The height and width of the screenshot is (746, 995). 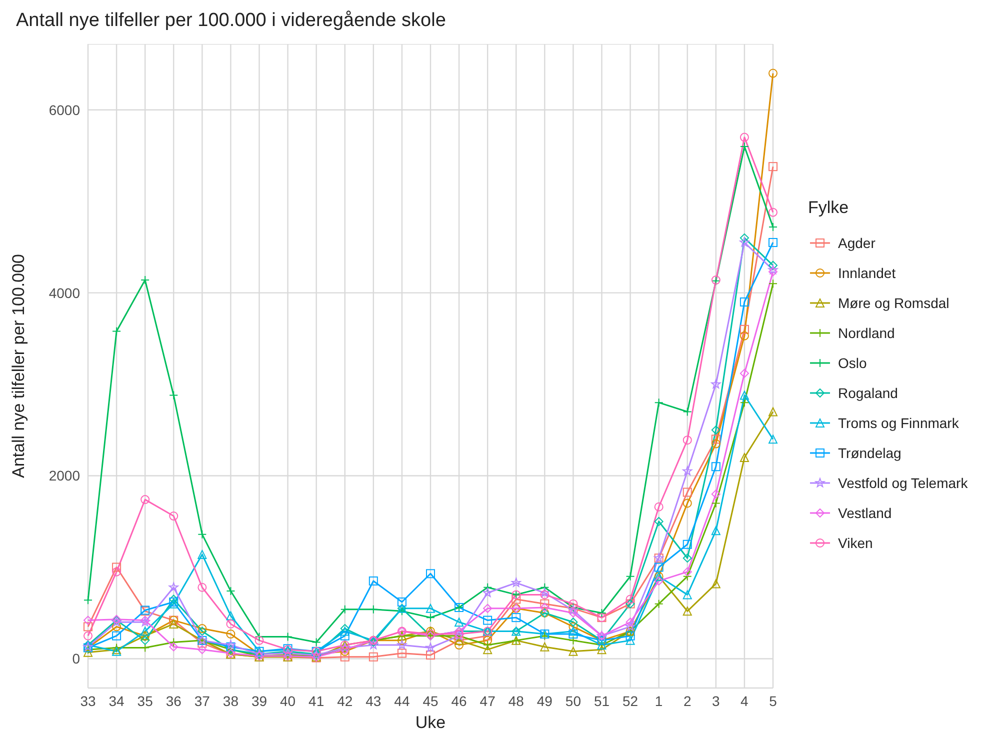 What do you see at coordinates (865, 513) in the screenshot?
I see `legend-label: Vestland` at bounding box center [865, 513].